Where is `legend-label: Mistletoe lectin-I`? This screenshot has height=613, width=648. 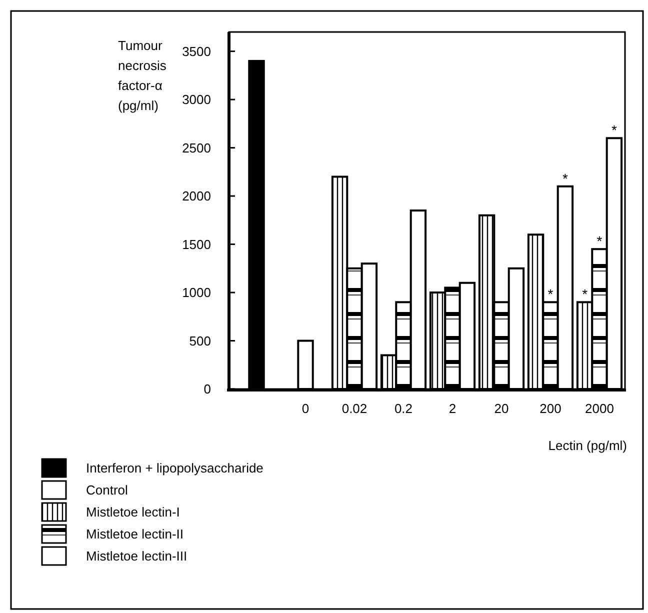 legend-label: Mistletoe lectin-I is located at coordinates (133, 512).